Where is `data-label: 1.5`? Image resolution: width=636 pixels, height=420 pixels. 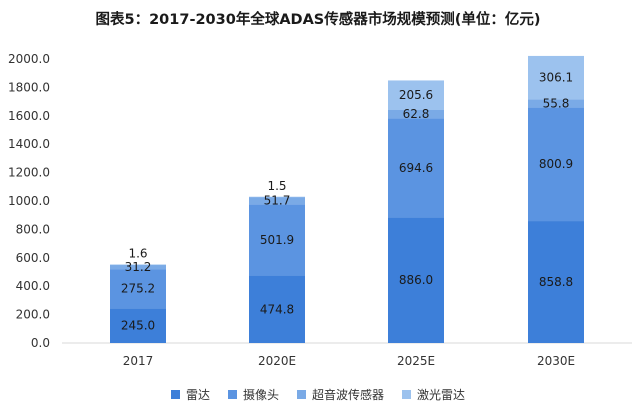 data-label: 1.5 is located at coordinates (276, 186).